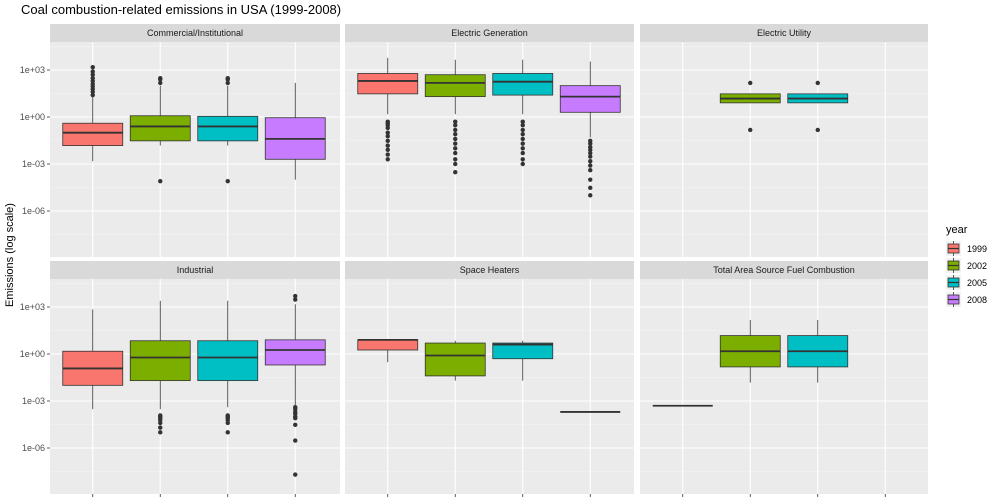 The width and height of the screenshot is (1000, 500). What do you see at coordinates (489, 140) in the screenshot?
I see `facet-panel: Electric Generation` at bounding box center [489, 140].